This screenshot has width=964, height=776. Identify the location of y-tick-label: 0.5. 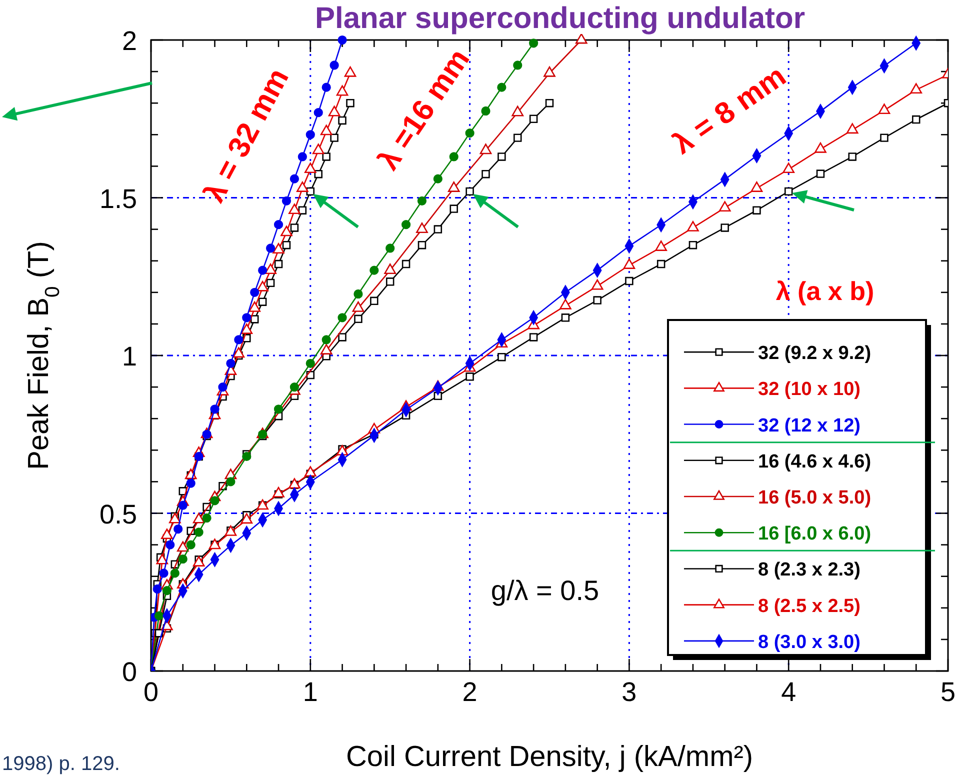
(118, 514).